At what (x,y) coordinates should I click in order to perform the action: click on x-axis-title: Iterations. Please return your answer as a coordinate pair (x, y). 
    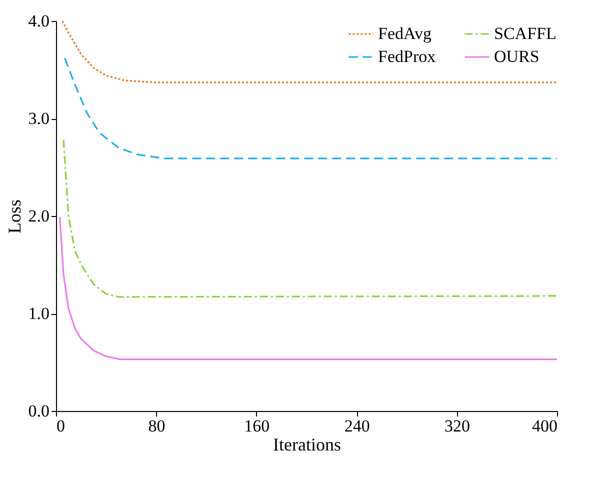
    Looking at the image, I should click on (307, 444).